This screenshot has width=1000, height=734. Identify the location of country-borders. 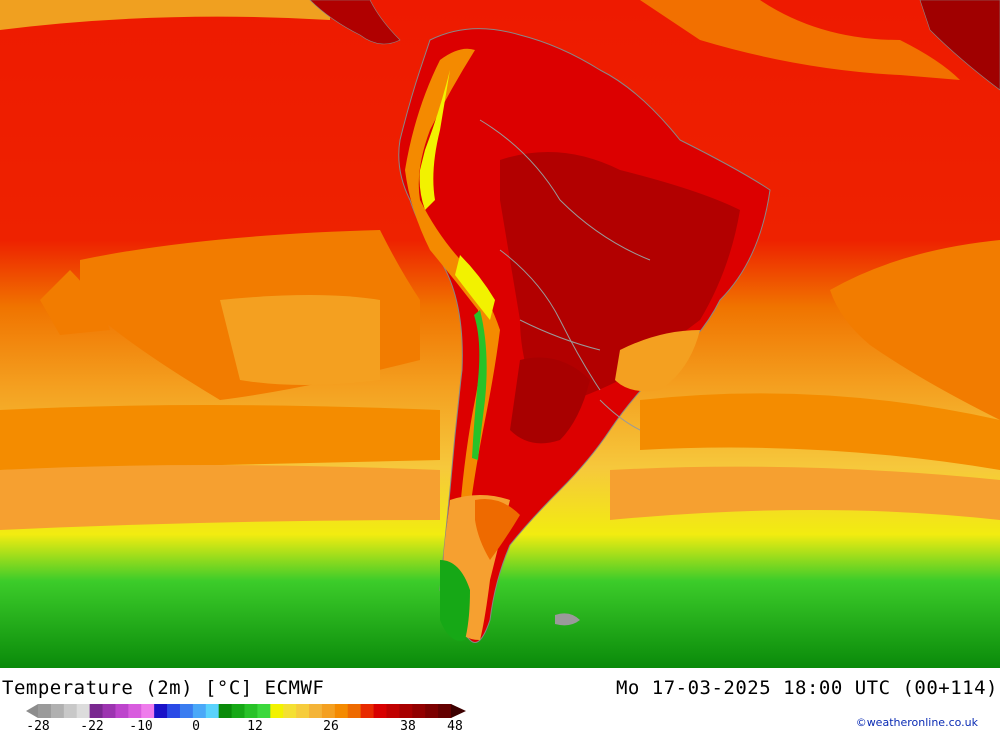
(565, 275).